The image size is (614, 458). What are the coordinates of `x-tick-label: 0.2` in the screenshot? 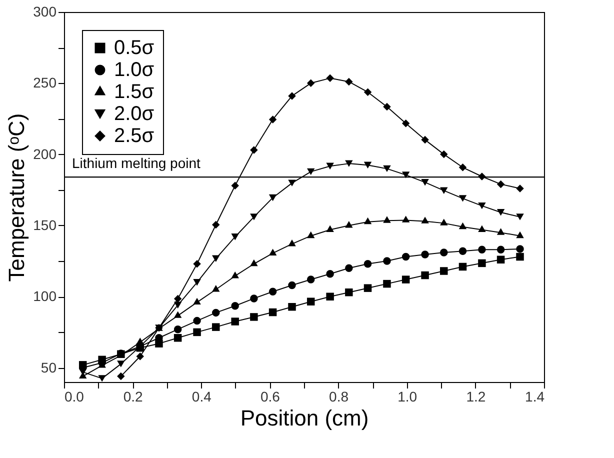 It's located at (133, 396).